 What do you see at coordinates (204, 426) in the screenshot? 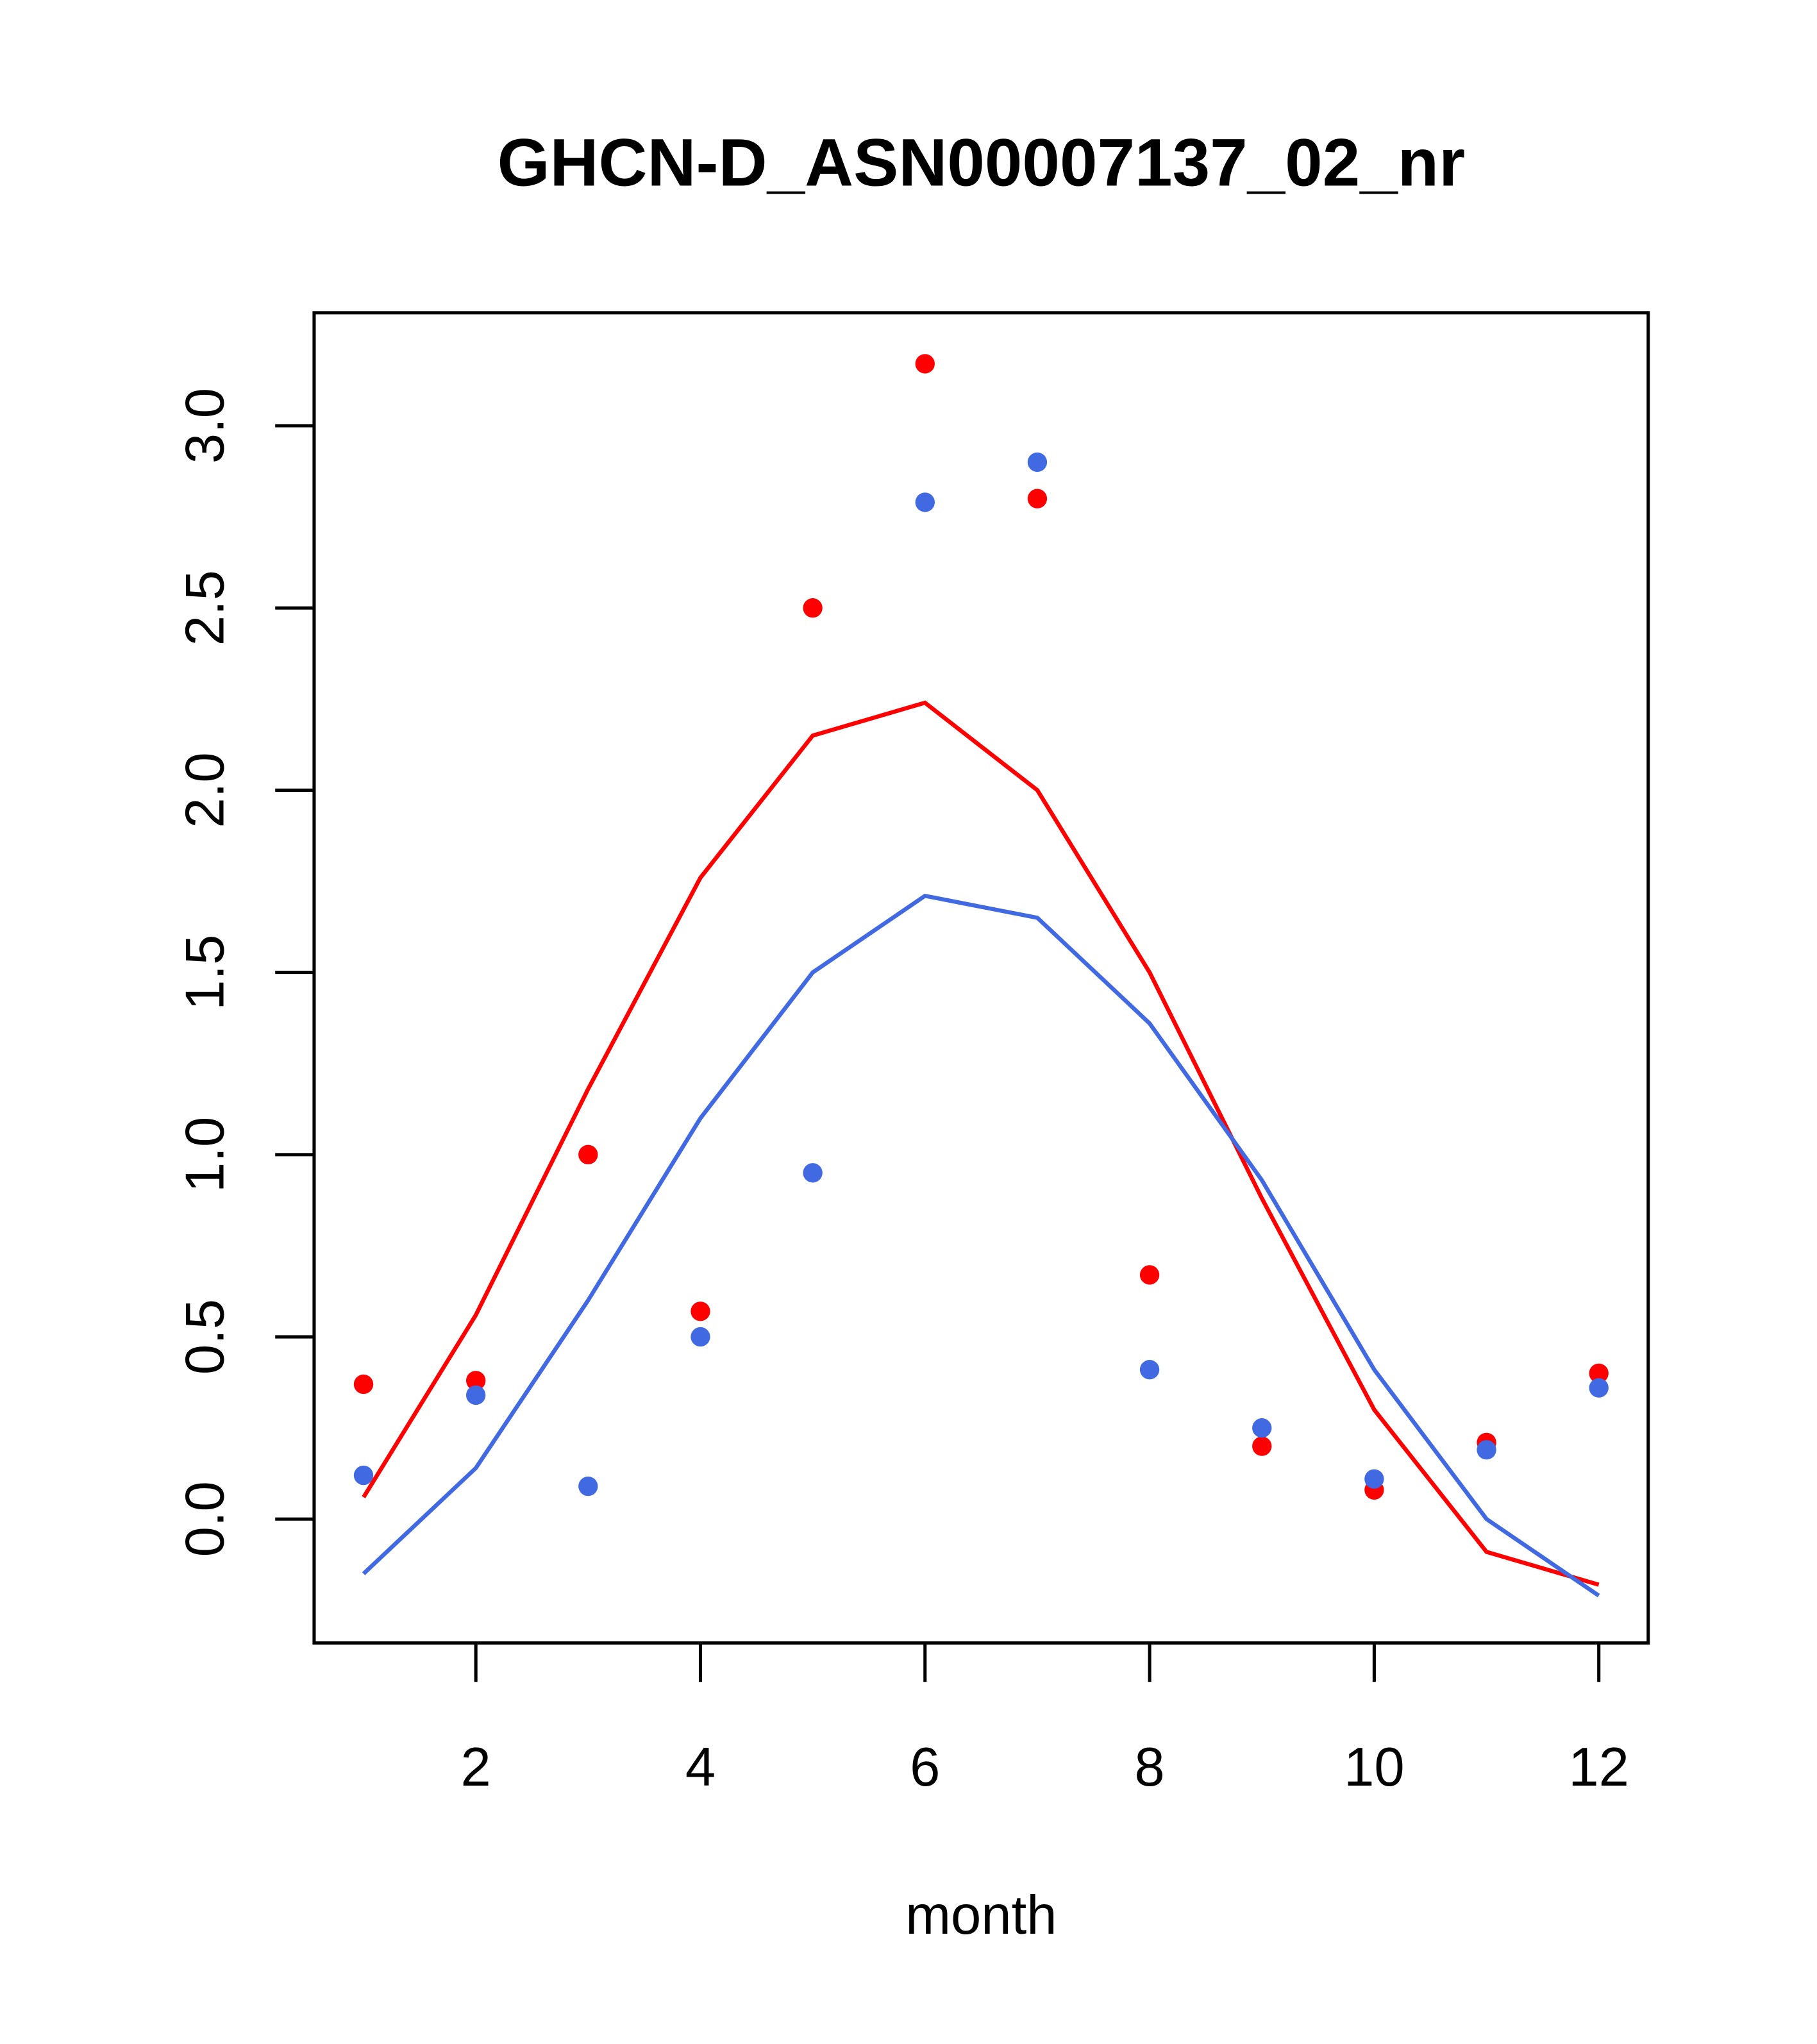
I see `y-tick-label: 3.0` at bounding box center [204, 426].